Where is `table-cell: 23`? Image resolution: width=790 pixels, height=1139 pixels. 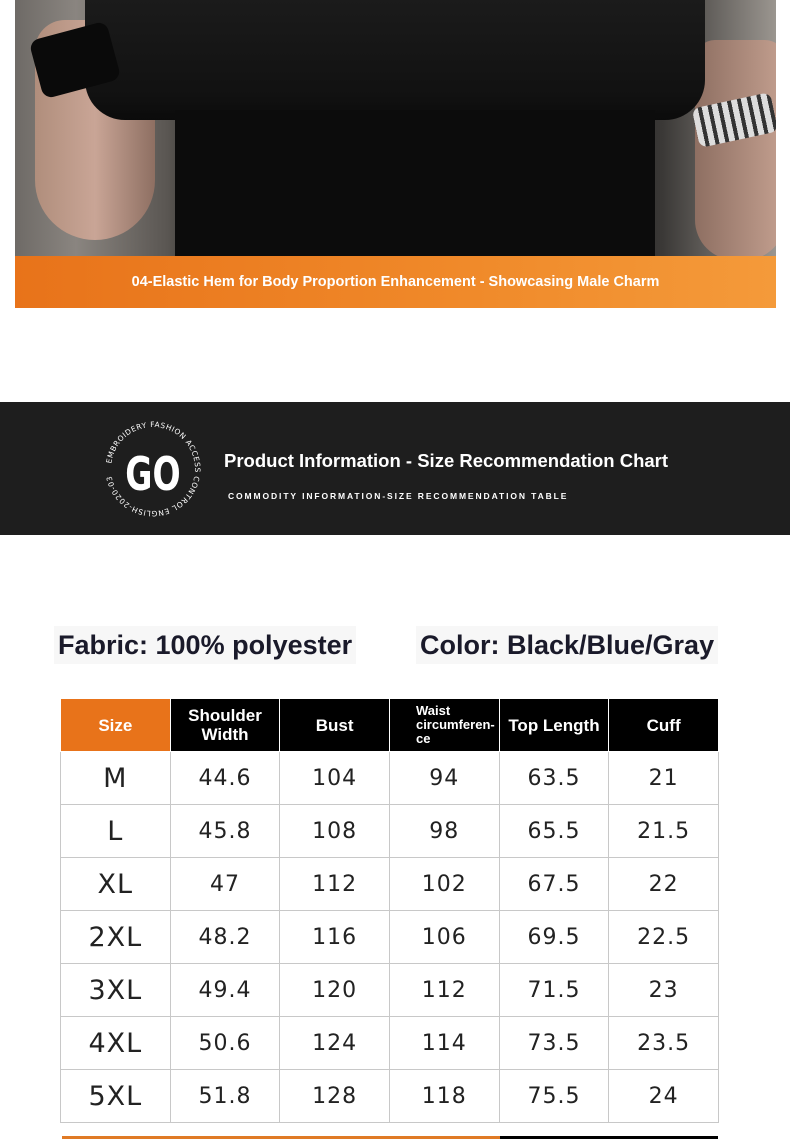 table-cell: 23 is located at coordinates (663, 990).